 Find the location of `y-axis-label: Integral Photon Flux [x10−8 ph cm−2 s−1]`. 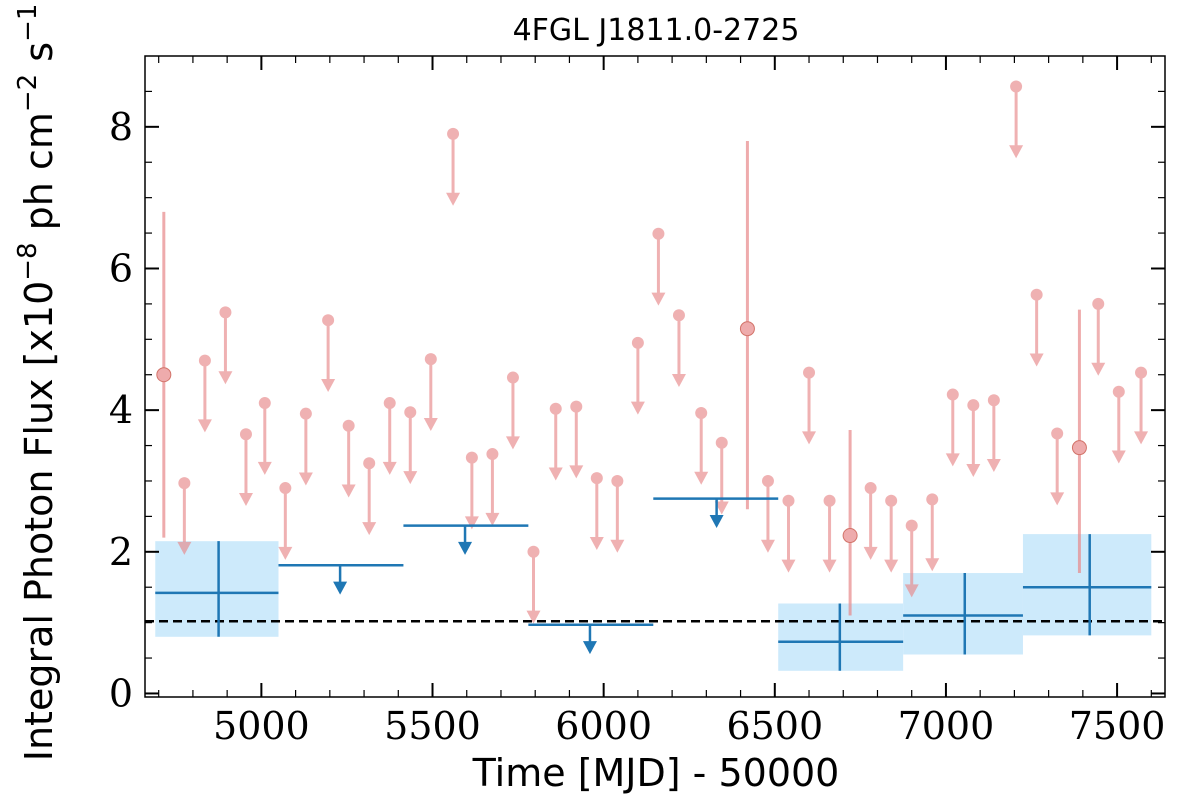

y-axis-label: Integral Photon Flux [x10−8 ph cm−2 s−1] is located at coordinates (37, 380).